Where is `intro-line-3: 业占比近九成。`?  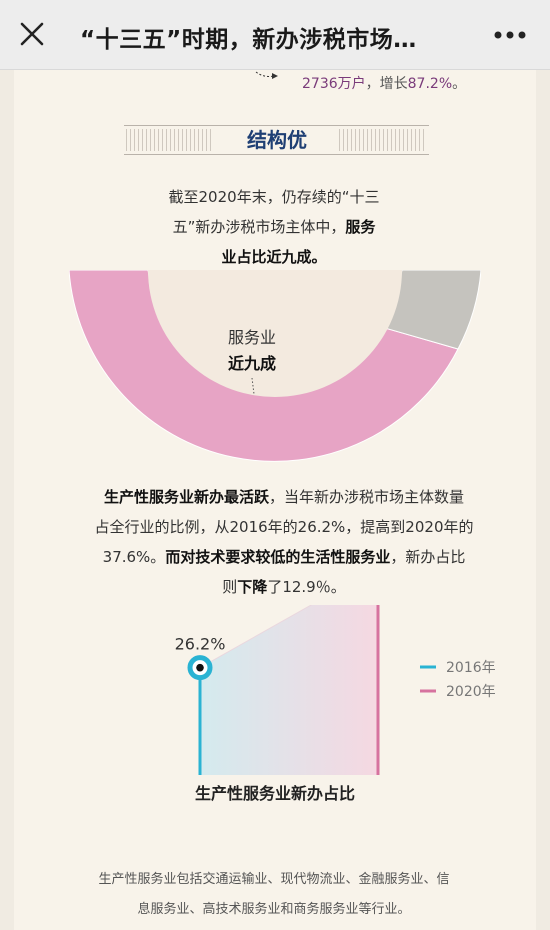
intro-line-3: 业占比近九成。 is located at coordinates (274, 257).